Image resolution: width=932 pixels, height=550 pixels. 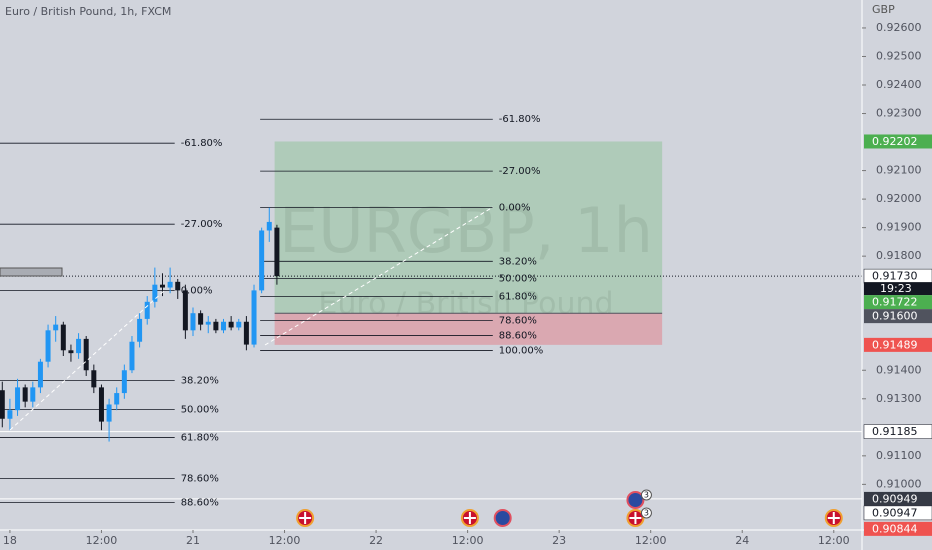 I want to click on price-badge-label: 0.90844, so click(x=895, y=528).